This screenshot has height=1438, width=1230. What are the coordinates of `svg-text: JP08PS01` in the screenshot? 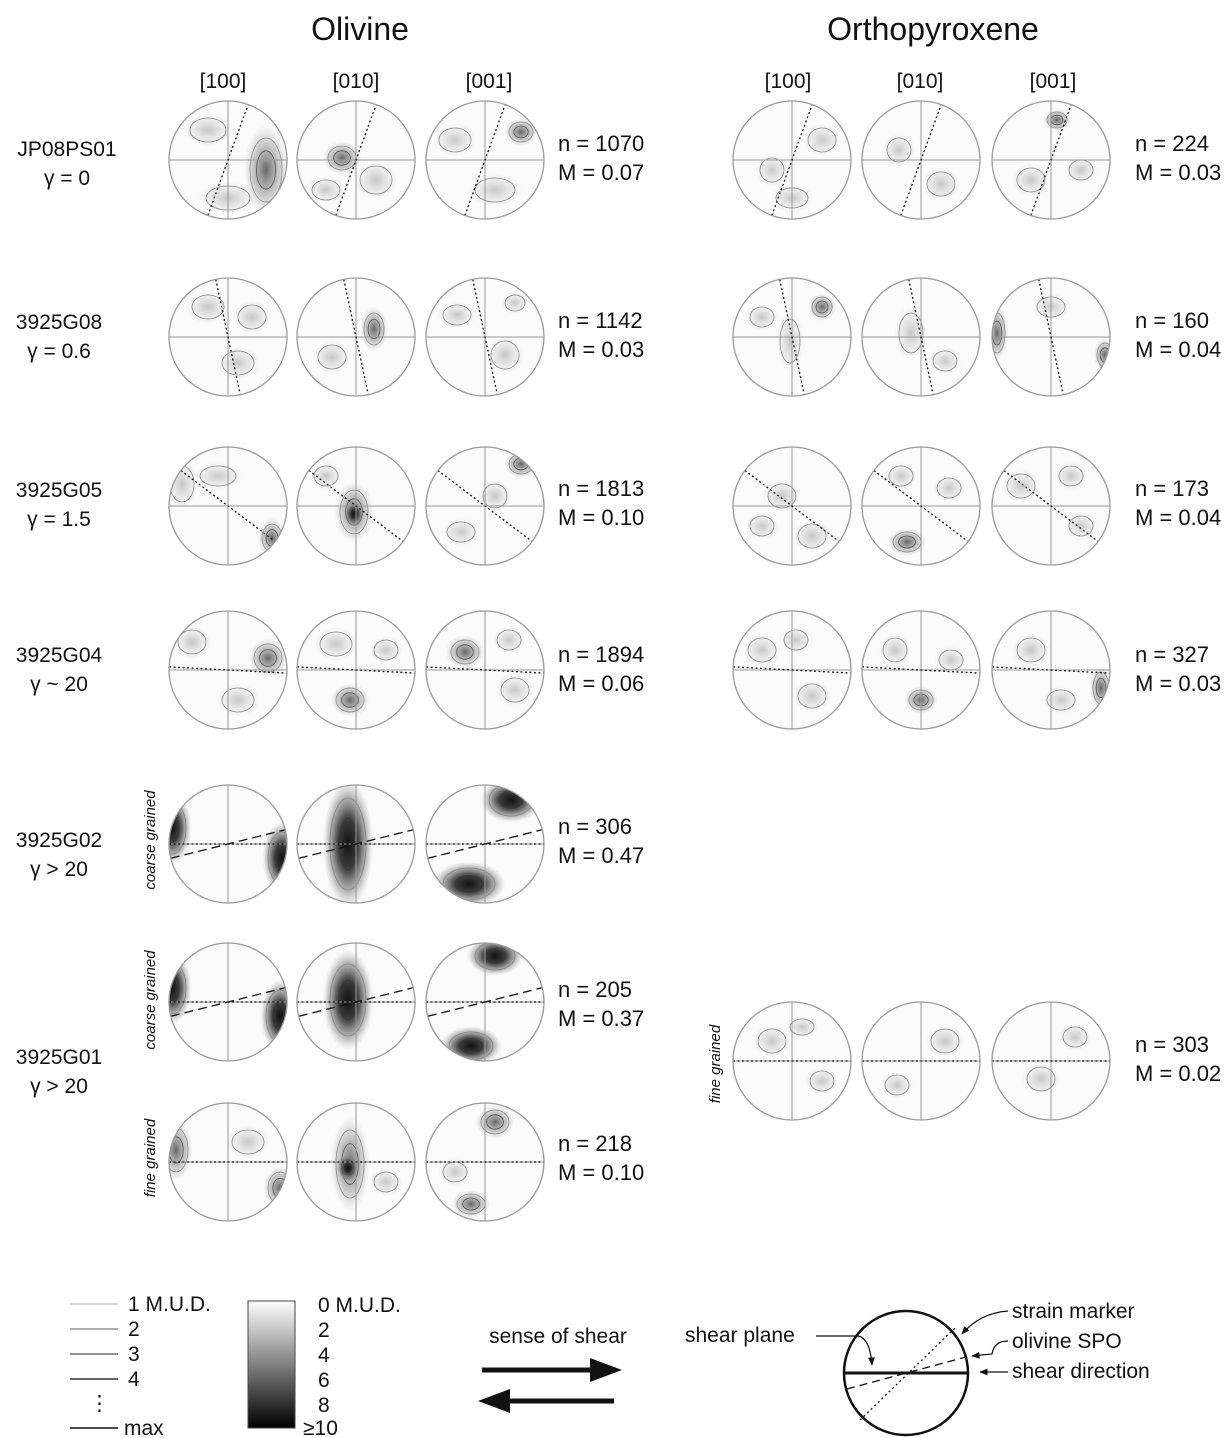 It's located at (66, 149).